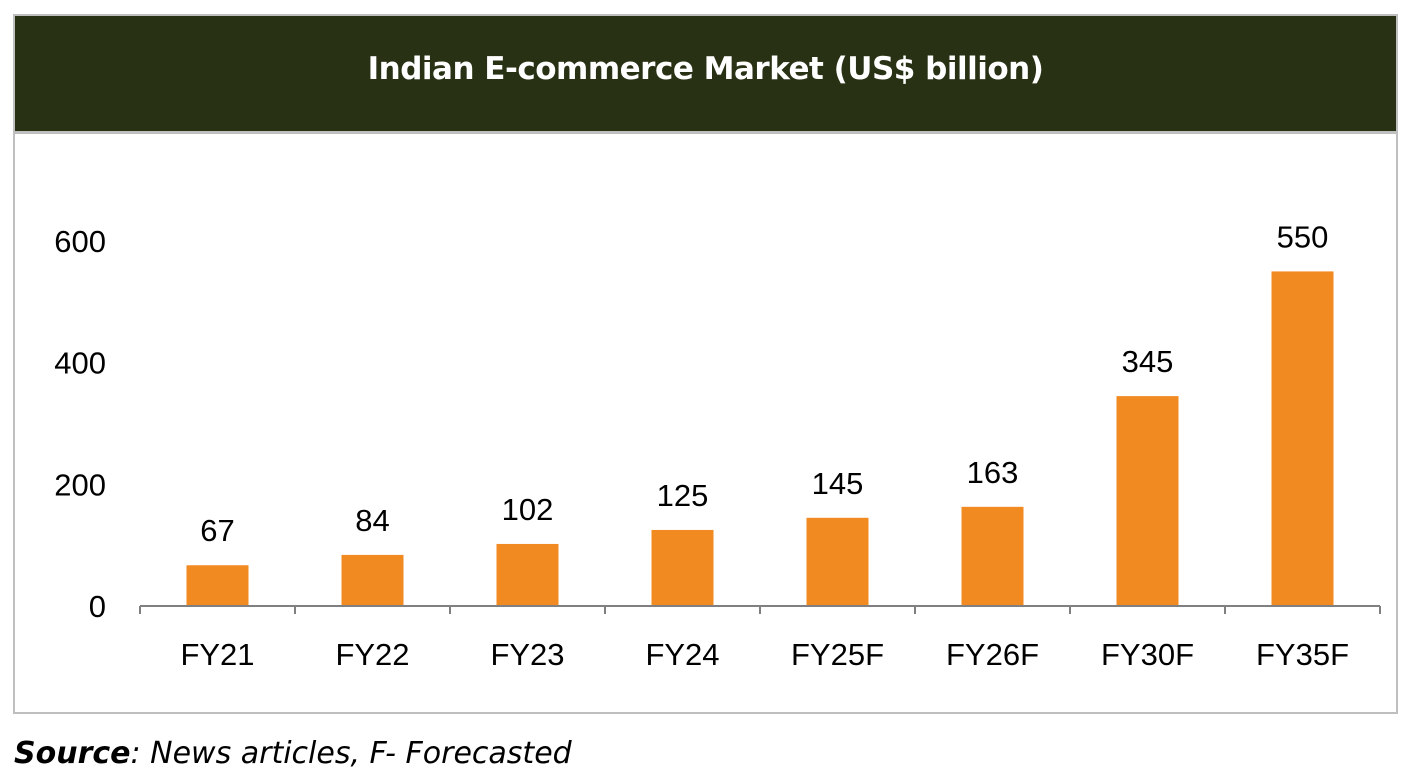 Image resolution: width=1414 pixels, height=782 pixels. Describe the element at coordinates (992, 654) in the screenshot. I see `x-tick-label: FY26F` at that location.